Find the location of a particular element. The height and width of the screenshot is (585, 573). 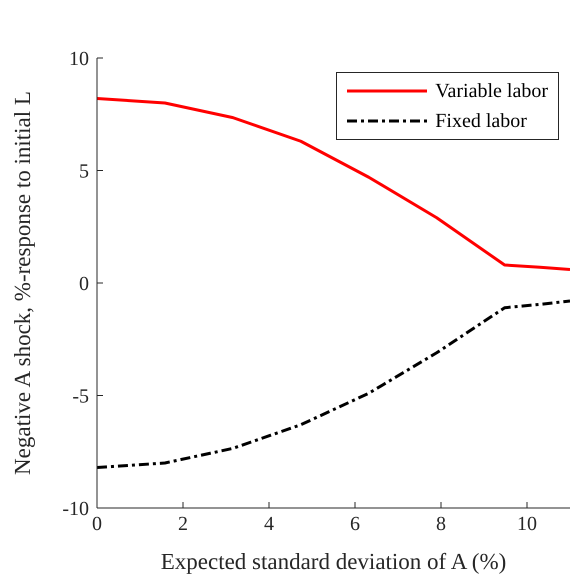

x-tick-label: 8 is located at coordinates (441, 524).